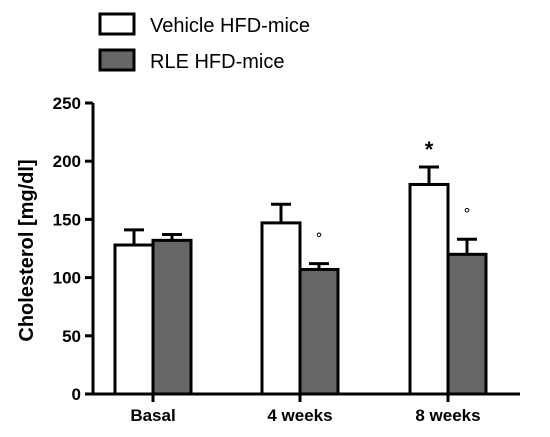 The image size is (550, 437). I want to click on bar-rle-hfd-mice-basal, so click(172, 317).